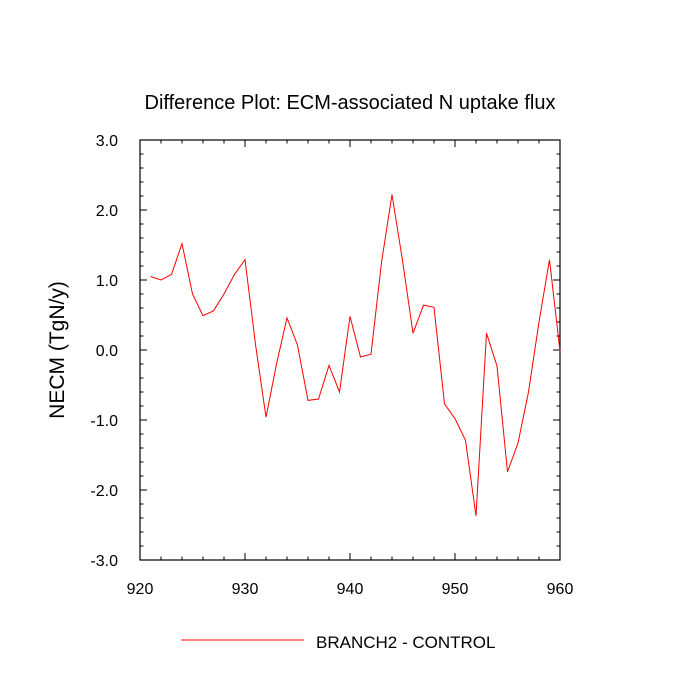  I want to click on legend: BRANCH2 - CONTROL, so click(338, 642).